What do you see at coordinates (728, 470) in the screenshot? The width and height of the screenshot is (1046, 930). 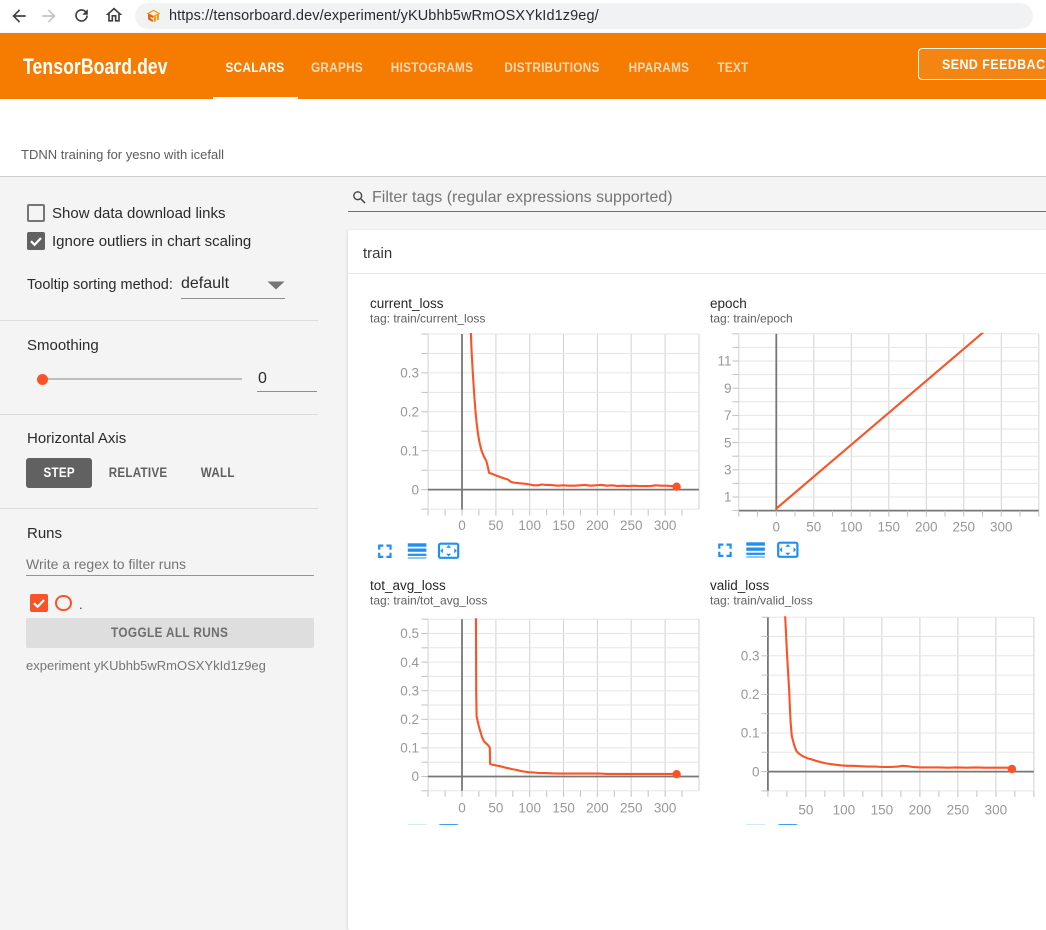 I see `svg-text: 3` at bounding box center [728, 470].